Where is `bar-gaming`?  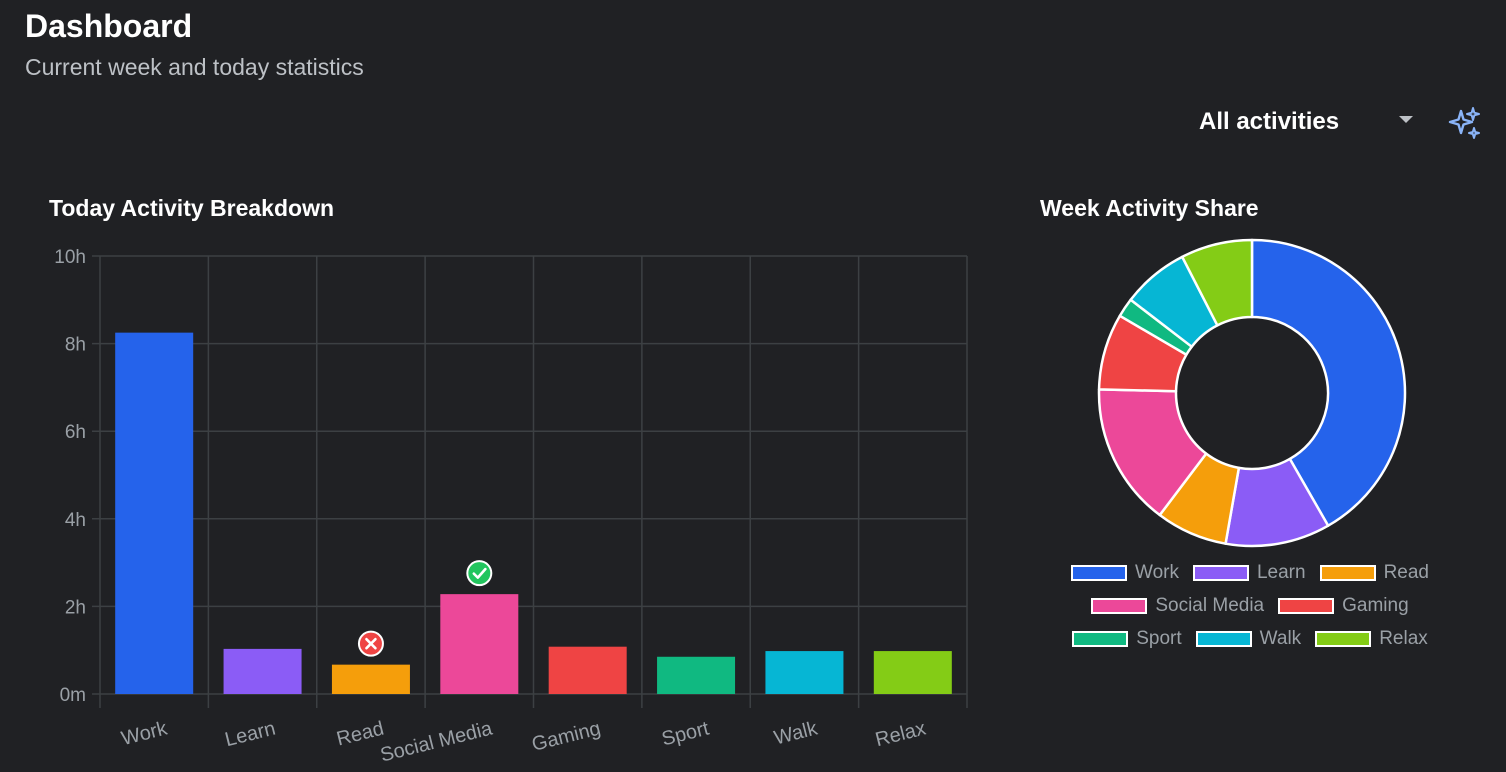 bar-gaming is located at coordinates (587, 670).